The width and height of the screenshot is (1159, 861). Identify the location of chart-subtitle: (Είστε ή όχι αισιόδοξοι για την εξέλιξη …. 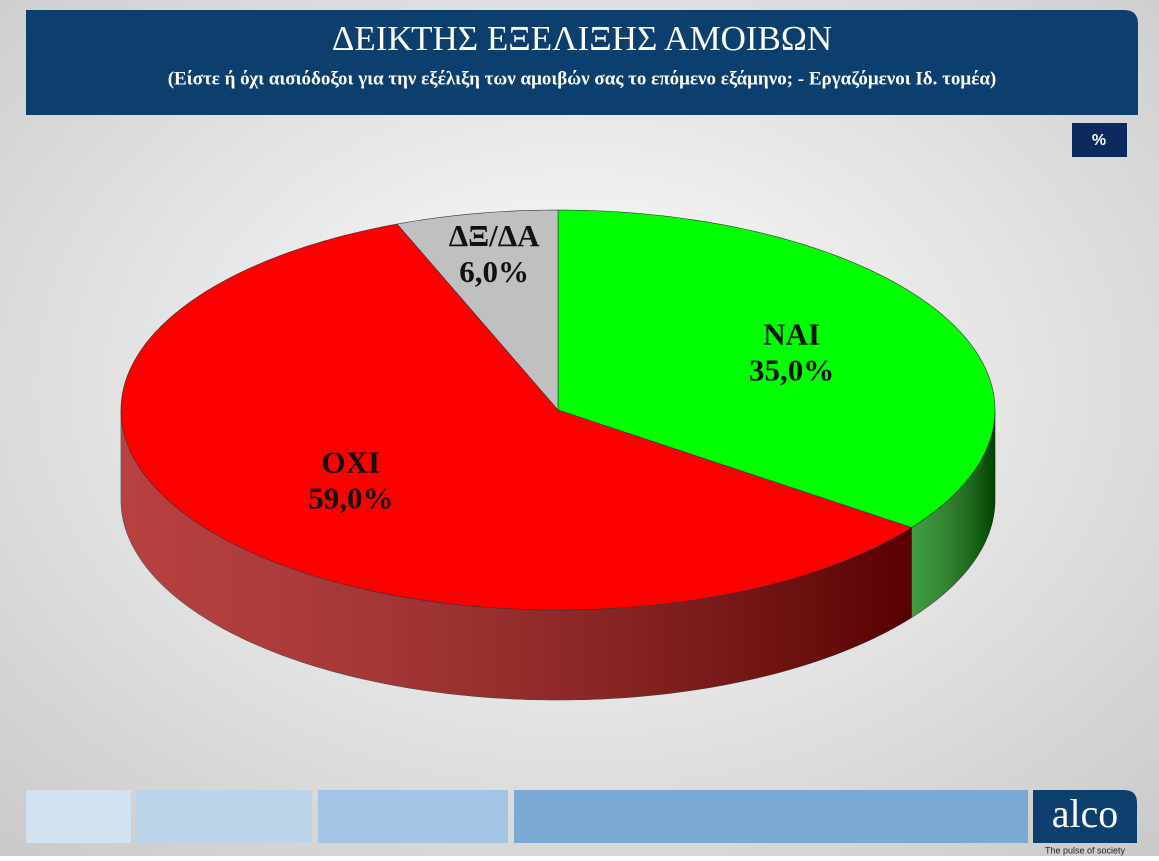
(582, 78).